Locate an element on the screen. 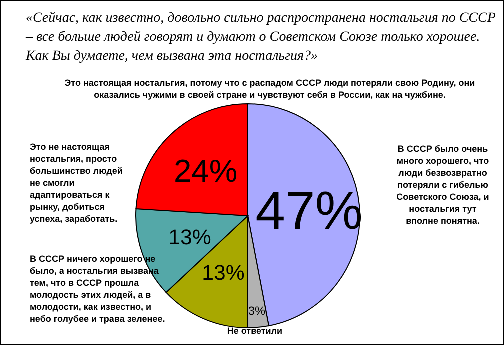 The width and height of the screenshot is (504, 345). chart-title: «Сейчас, как известно, довольно сильно распространена ностальгия по СССР – все больше людей говорят и думают о Советском Союзе только хорошее. Как Вы думаете, чем вызвана эта ностальгия?» is located at coordinates (260, 37).